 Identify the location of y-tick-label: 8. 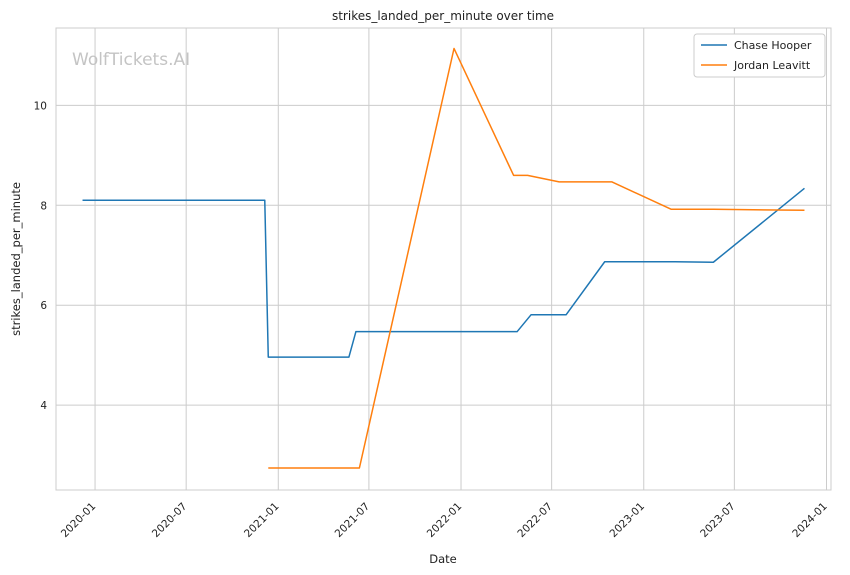
(43, 206).